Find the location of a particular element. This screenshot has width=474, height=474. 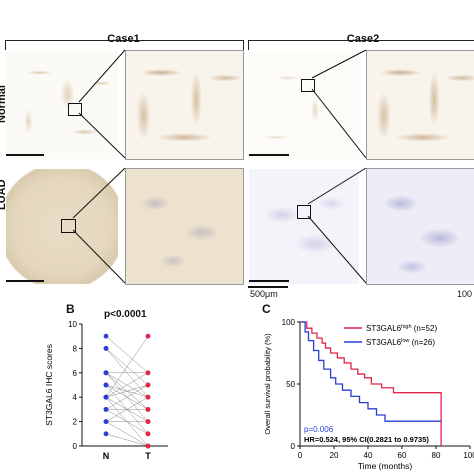

y-tick-label: 50 is located at coordinates (290, 384).